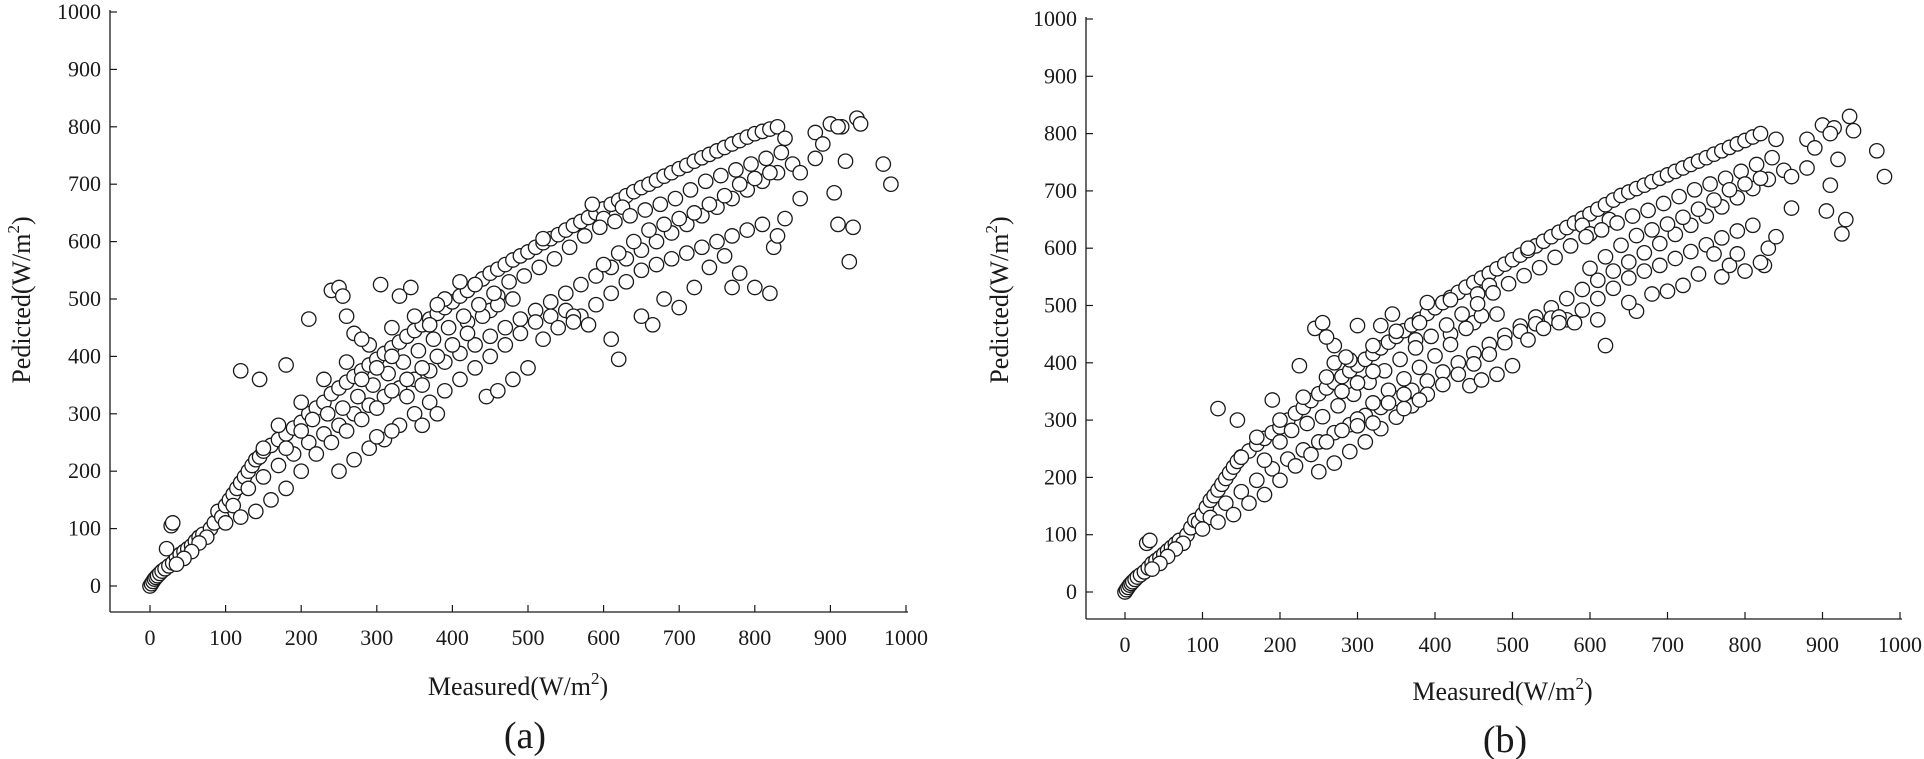 This screenshot has height=759, width=1924. What do you see at coordinates (528, 637) in the screenshot?
I see `x-tick-label: 500` at bounding box center [528, 637].